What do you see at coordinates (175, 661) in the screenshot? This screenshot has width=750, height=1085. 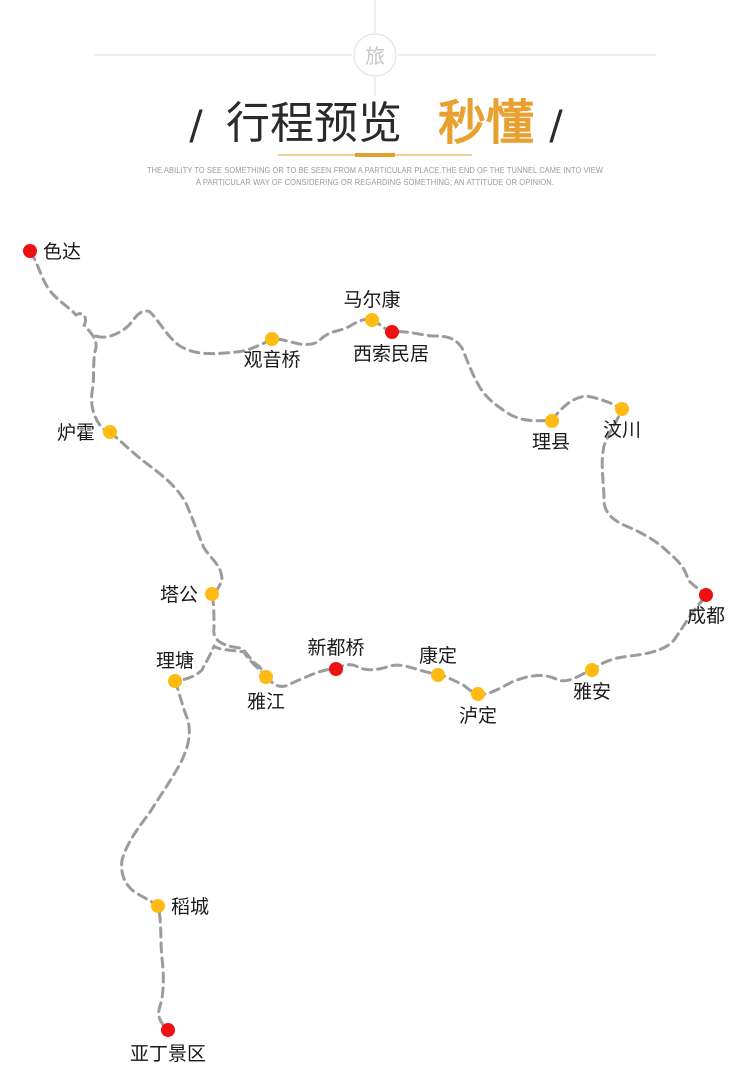 I see `place-label-litang: 理塘` at bounding box center [175, 661].